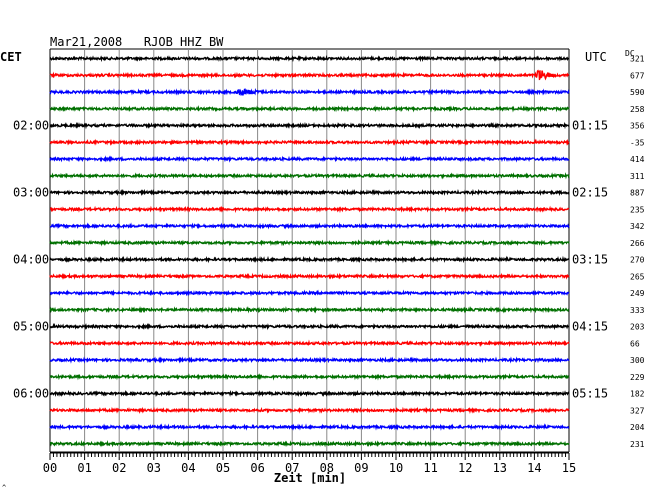 This screenshot has height=494, width=650. I want to click on x-tick-label: 15, so click(569, 468).